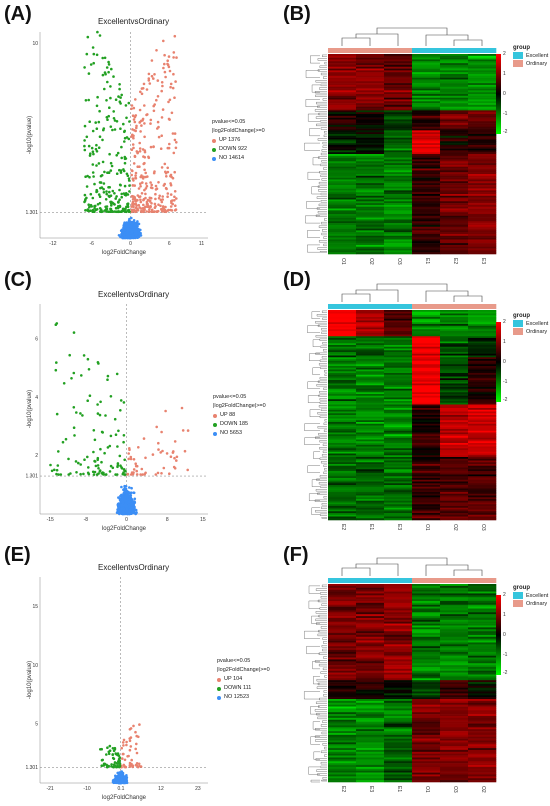 The image size is (550, 806). I want to click on group-annotation-cell, so click(398, 50).